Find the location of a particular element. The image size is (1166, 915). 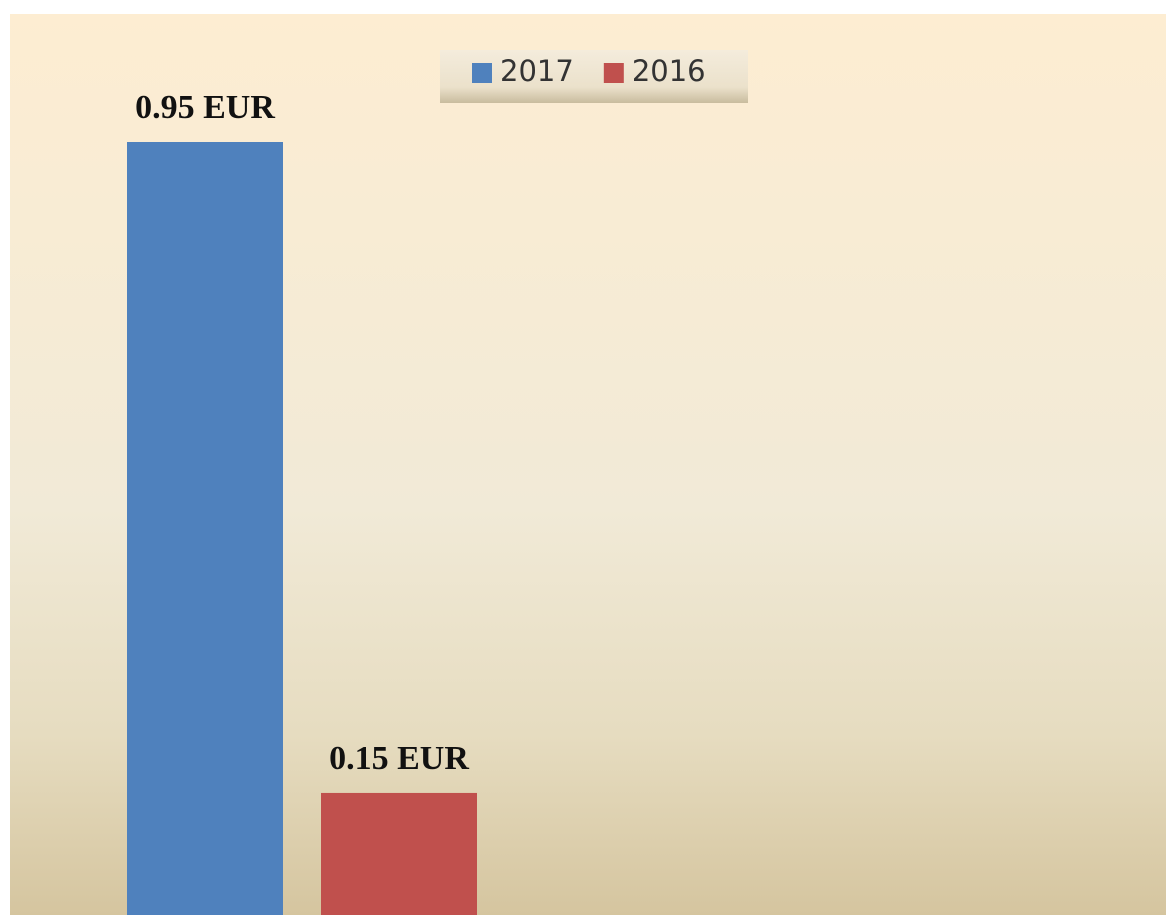

legend-label: 2016 is located at coordinates (669, 71).